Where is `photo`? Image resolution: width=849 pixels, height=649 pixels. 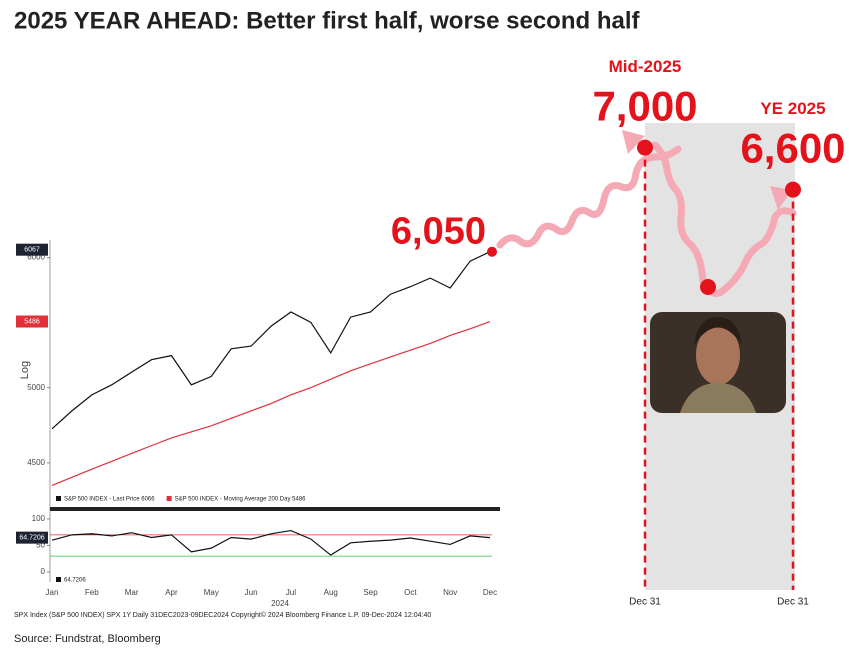
photo is located at coordinates (718, 362).